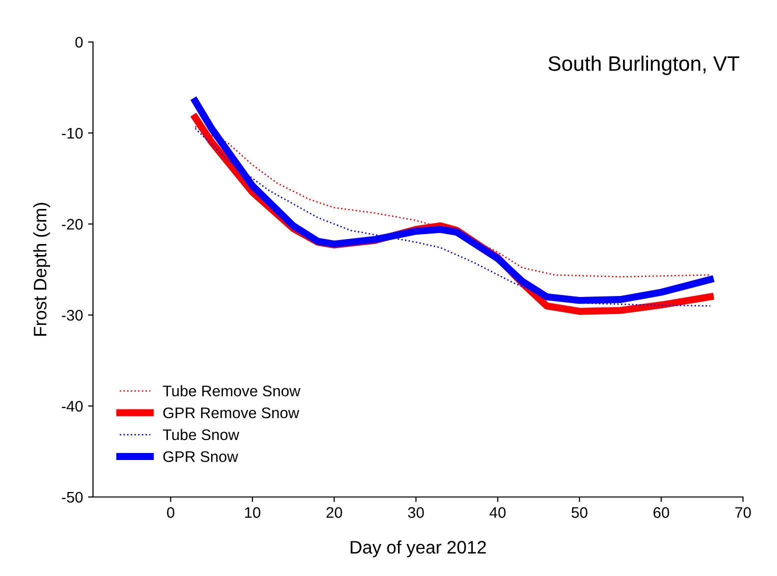  Describe the element at coordinates (231, 412) in the screenshot. I see `legend-label: GPR Remove Snow` at that location.